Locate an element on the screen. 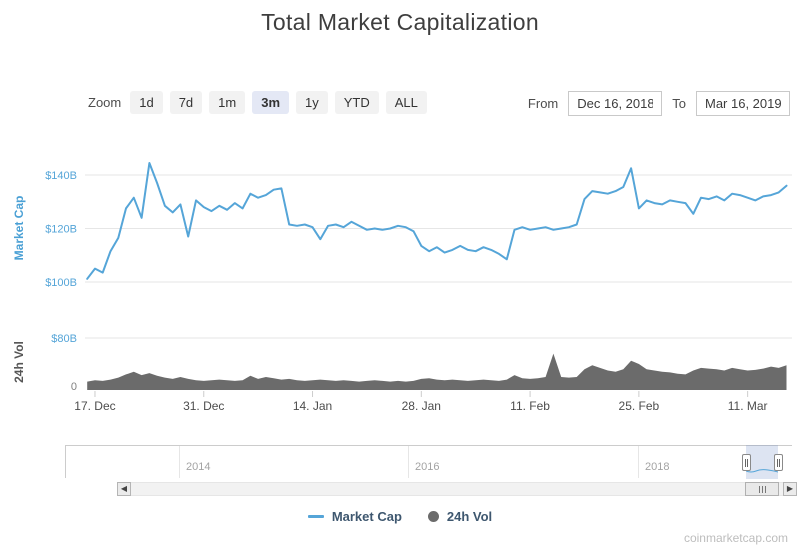 Image resolution: width=800 pixels, height=550 pixels. navigator: 2014 2016 2018 is located at coordinates (428, 462).